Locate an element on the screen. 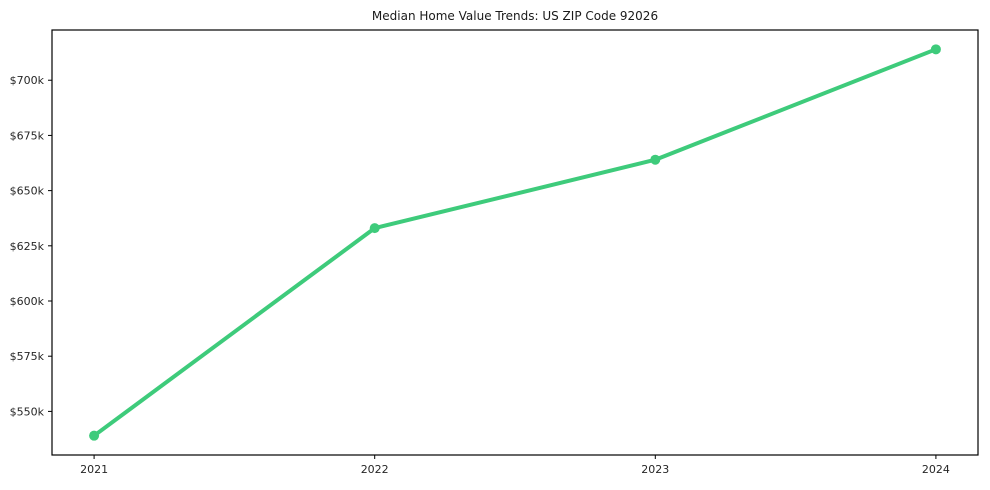 The image size is (990, 490). y-tick-label: $650k is located at coordinates (27, 191).